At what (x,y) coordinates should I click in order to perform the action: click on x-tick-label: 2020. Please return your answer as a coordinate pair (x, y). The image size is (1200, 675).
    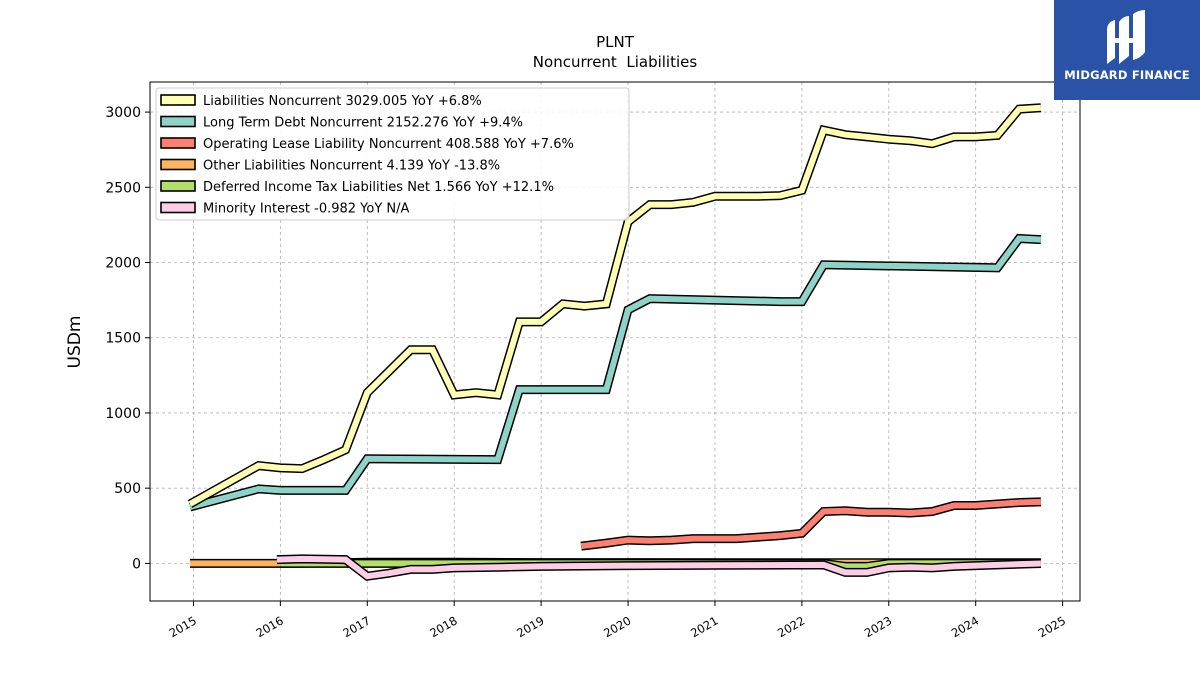
    Looking at the image, I should click on (617, 626).